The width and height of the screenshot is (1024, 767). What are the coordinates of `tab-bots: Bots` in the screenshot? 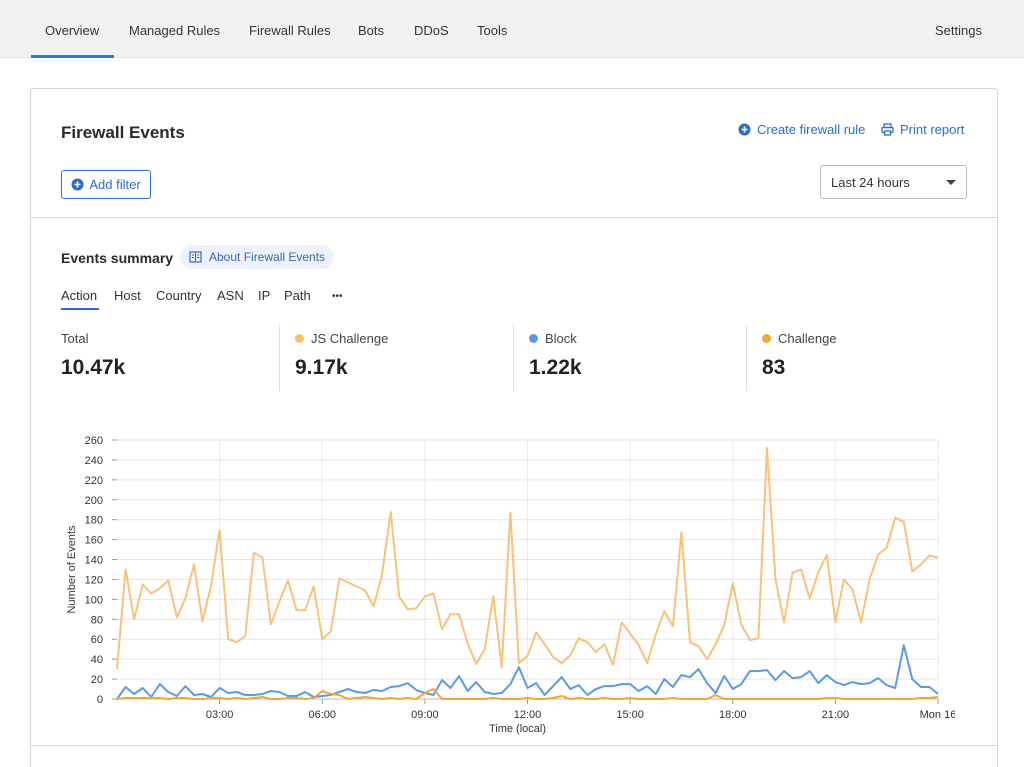 It's located at (371, 30).